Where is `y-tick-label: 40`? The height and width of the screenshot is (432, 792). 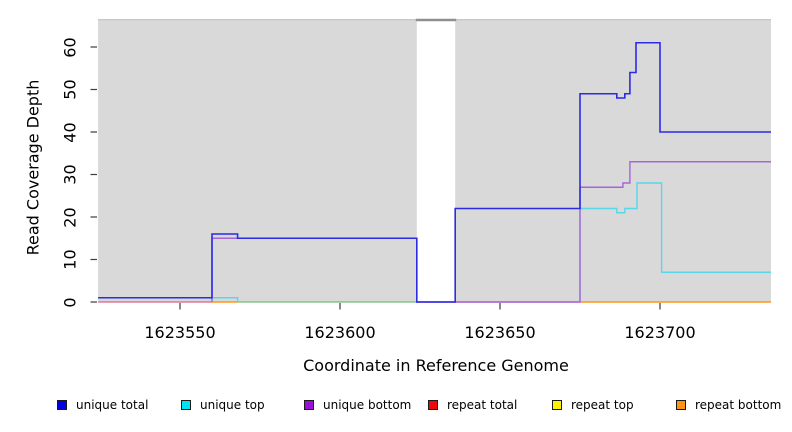
y-tick-label: 40 is located at coordinates (70, 132).